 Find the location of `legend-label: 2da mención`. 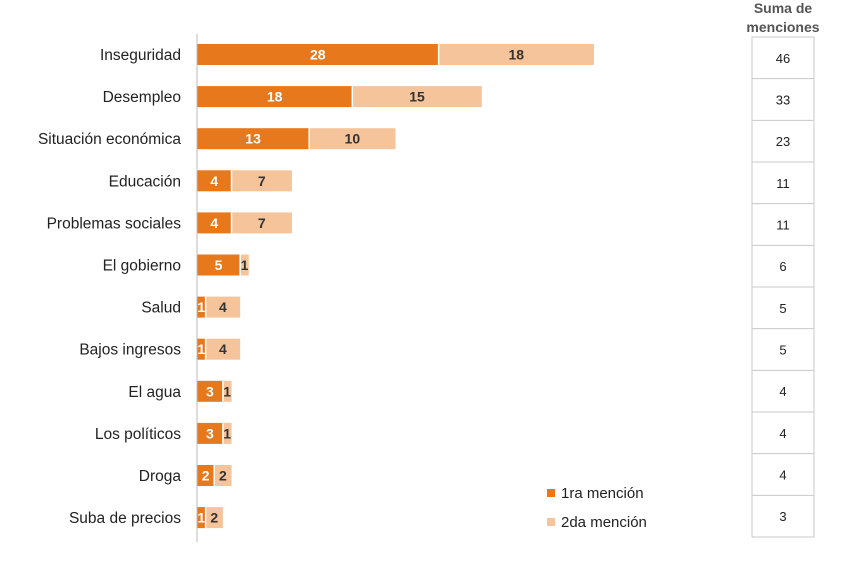

legend-label: 2da mención is located at coordinates (604, 522).